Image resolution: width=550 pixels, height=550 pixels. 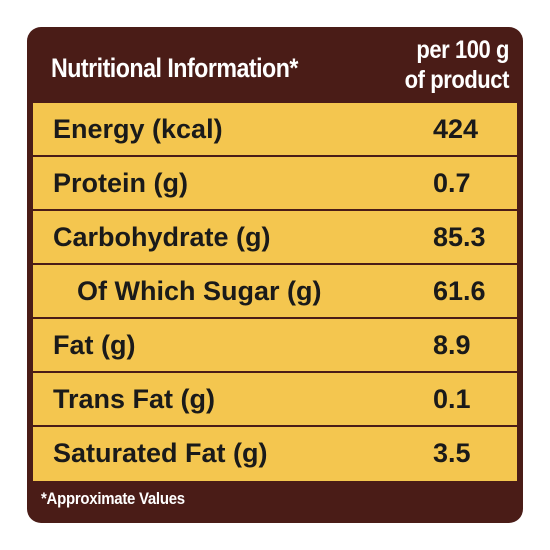 What do you see at coordinates (275, 130) in the screenshot?
I see `table-row-energy: Energy (kcal) 424` at bounding box center [275, 130].